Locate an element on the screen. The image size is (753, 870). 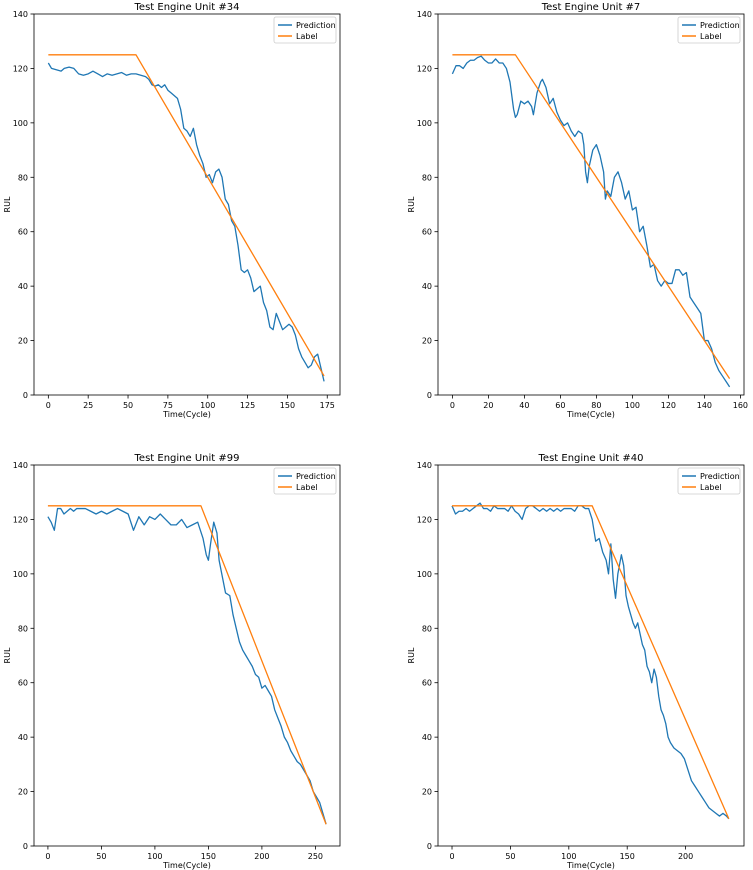
x-tick-label: 120 is located at coordinates (668, 405).